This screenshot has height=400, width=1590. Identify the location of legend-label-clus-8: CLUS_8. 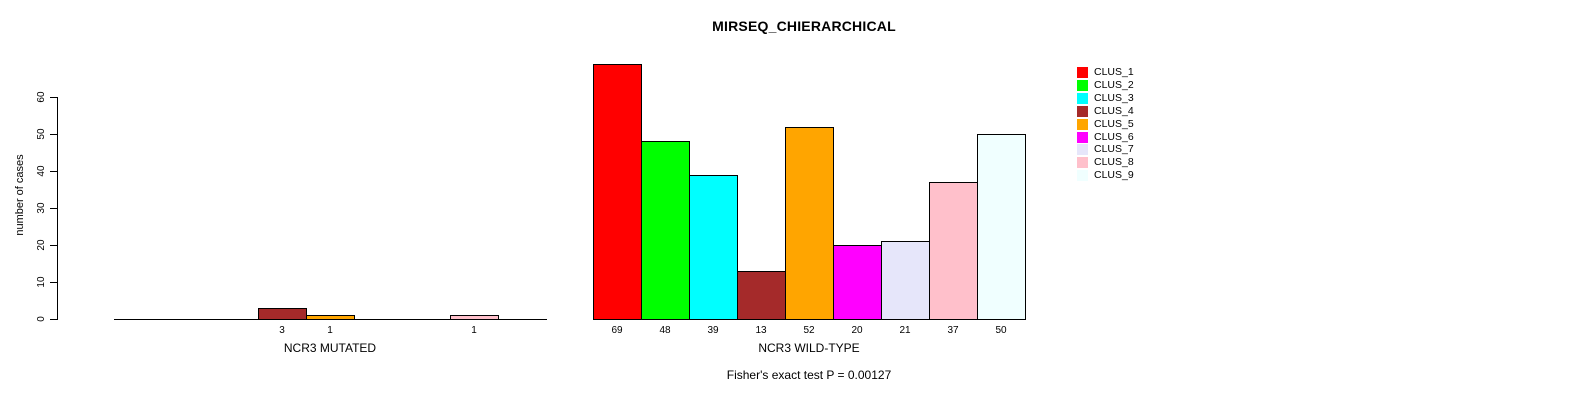
(1114, 162).